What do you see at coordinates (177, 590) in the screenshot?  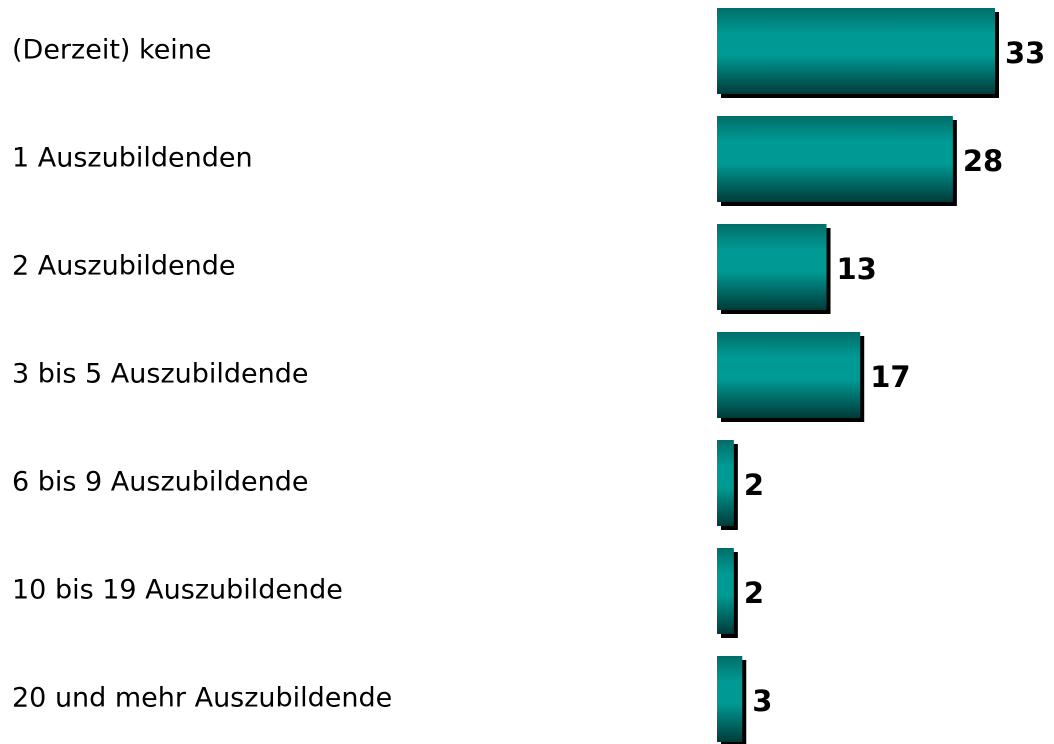 I see `category-label: 10 bis 19 Auszubildende` at bounding box center [177, 590].